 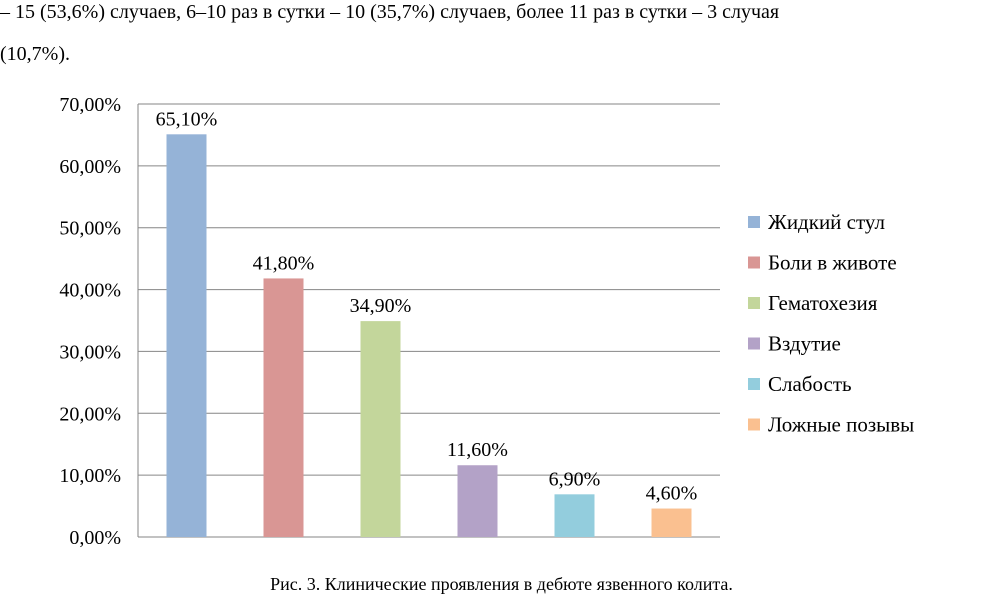 What do you see at coordinates (672, 494) in the screenshot?
I see `data-label: 4,60%` at bounding box center [672, 494].